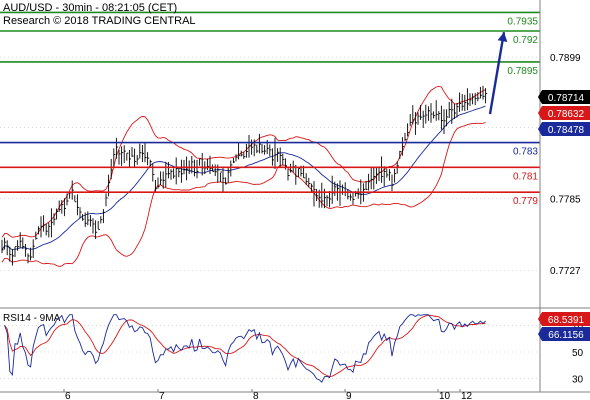  Describe the element at coordinates (564, 215) in the screenshot. I see `value-boxes: 0.78714 0.78632 0.78478 68.5391 66.1156` at that location.